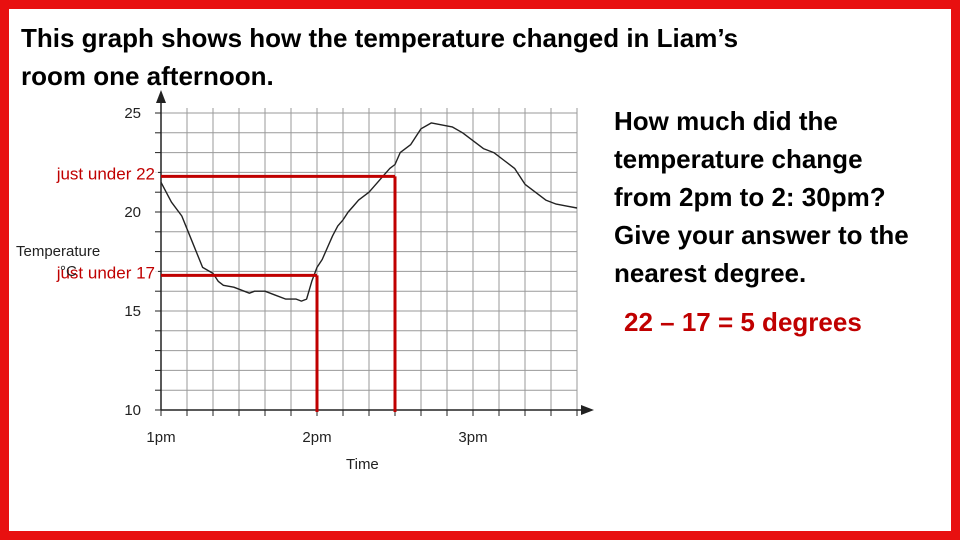 This screenshot has height=540, width=960. What do you see at coordinates (105, 173) in the screenshot?
I see `annotation-label: just under 22` at bounding box center [105, 173].